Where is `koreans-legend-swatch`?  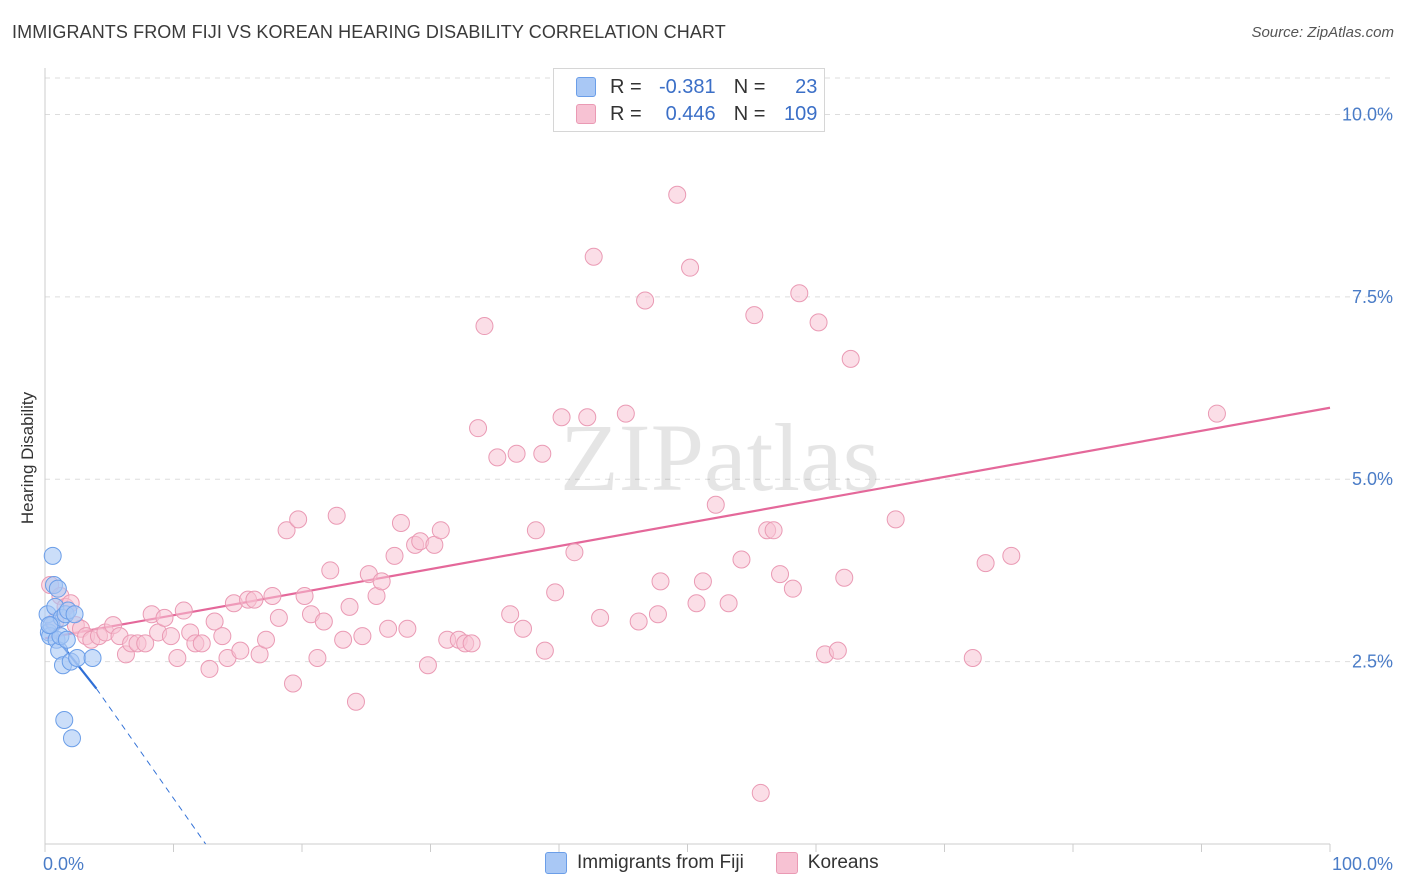 koreans-legend-swatch is located at coordinates (786, 863).